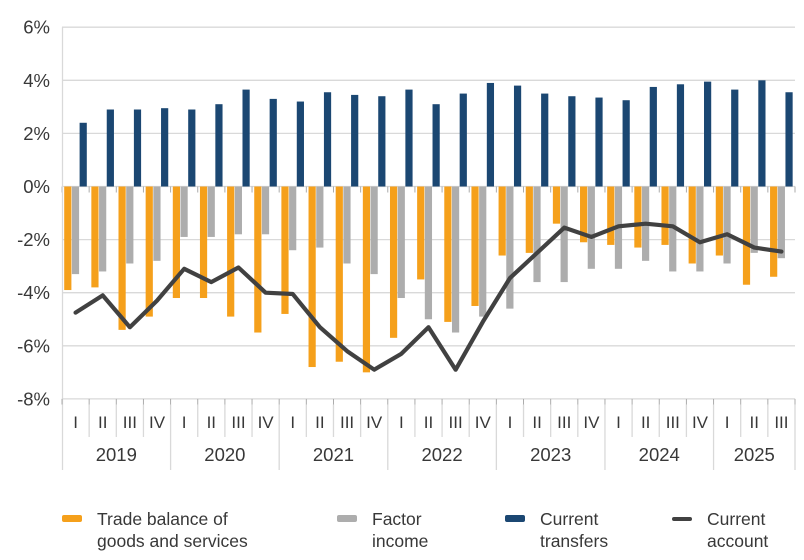 This screenshot has width=804, height=560. Describe the element at coordinates (33, 345) in the screenshot. I see `y-tick-label: -6%` at that location.